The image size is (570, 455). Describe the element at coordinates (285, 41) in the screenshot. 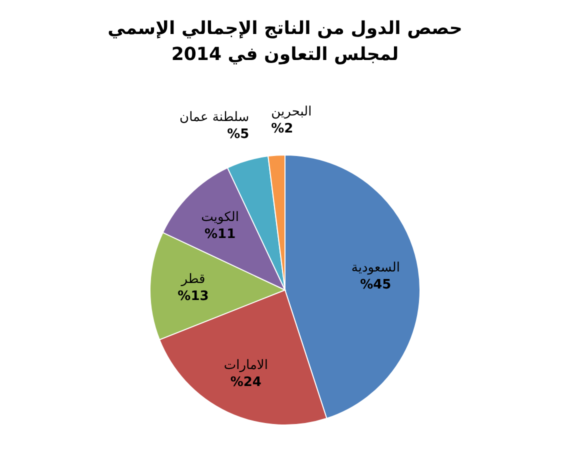

I see `title: حصص الدول من الناتج الإجمالي الإسمي لمجلس التعاون في 2014` at that location.